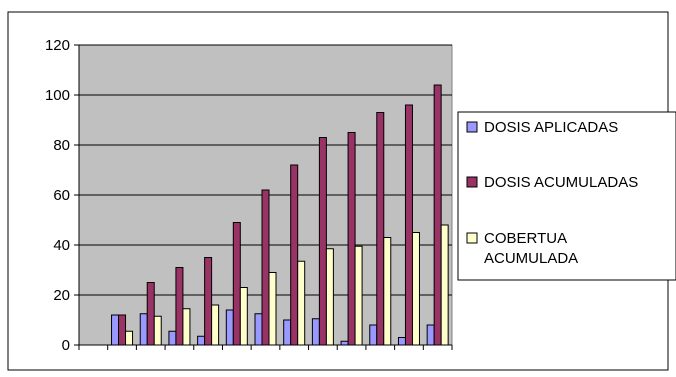 The image size is (676, 377). Describe the element at coordinates (57, 45) in the screenshot. I see `y-tick-label: 120` at that location.